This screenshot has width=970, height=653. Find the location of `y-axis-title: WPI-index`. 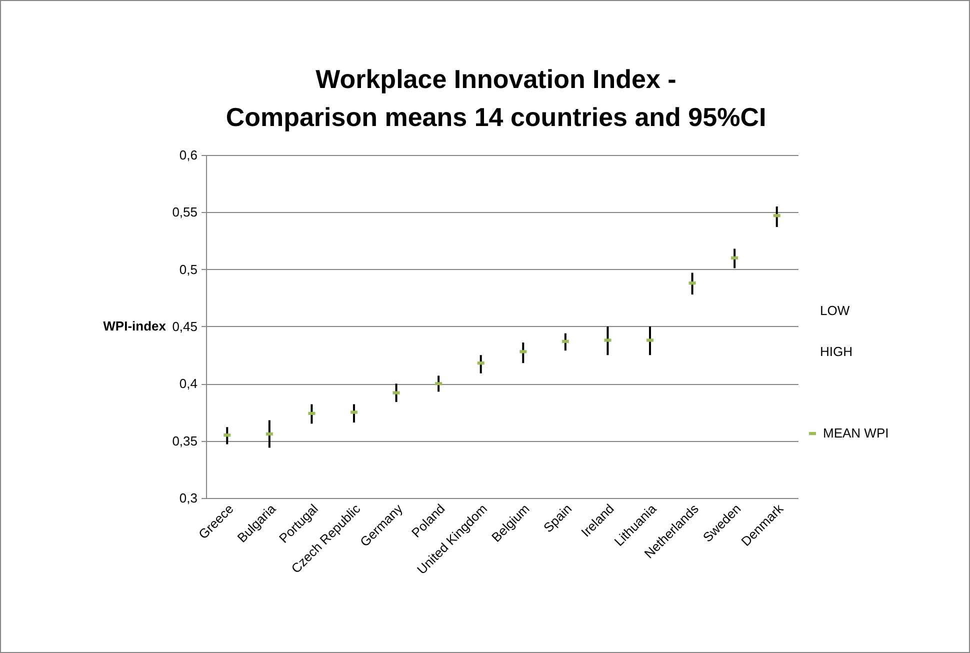

y-axis-title: WPI-index is located at coordinates (135, 326).